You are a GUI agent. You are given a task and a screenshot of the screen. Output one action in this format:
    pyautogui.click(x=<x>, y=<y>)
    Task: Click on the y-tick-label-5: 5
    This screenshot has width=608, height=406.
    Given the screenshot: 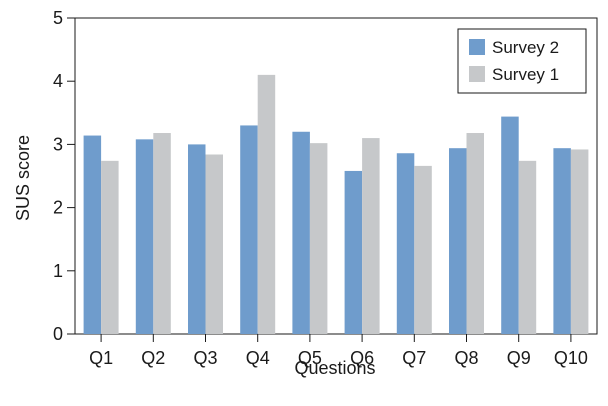 What is the action you would take?
    pyautogui.click(x=58, y=18)
    